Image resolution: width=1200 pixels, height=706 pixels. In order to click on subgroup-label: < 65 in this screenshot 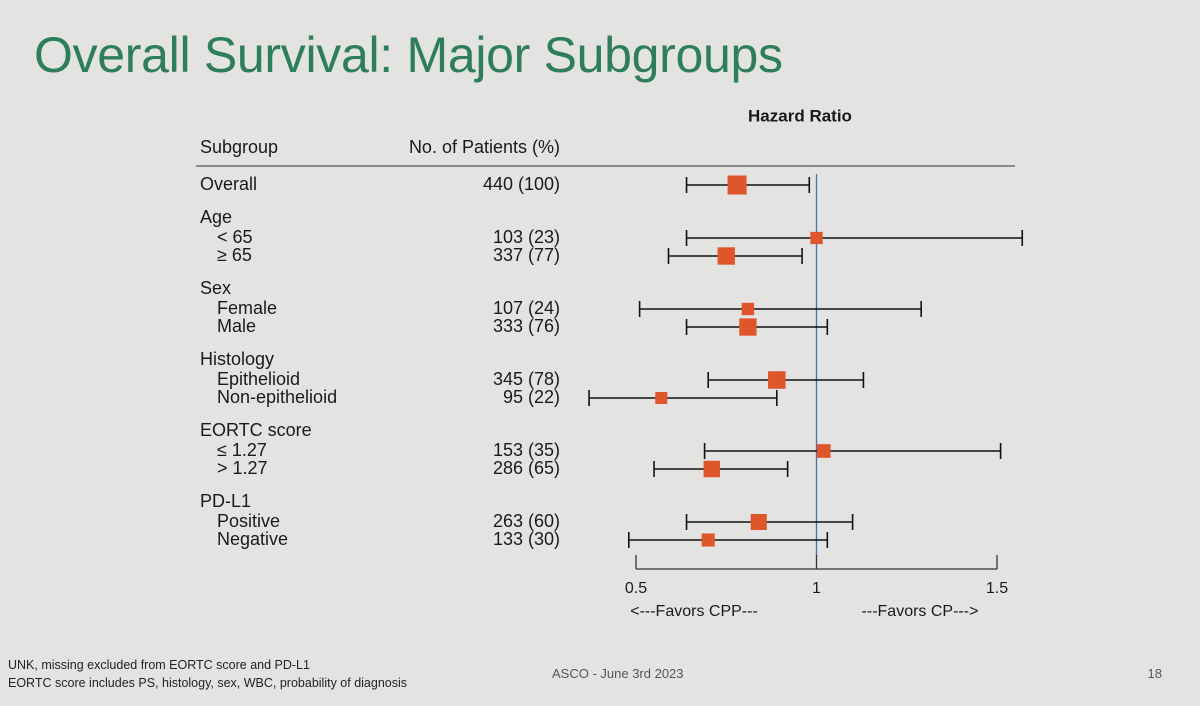, I will do `click(235, 237)`.